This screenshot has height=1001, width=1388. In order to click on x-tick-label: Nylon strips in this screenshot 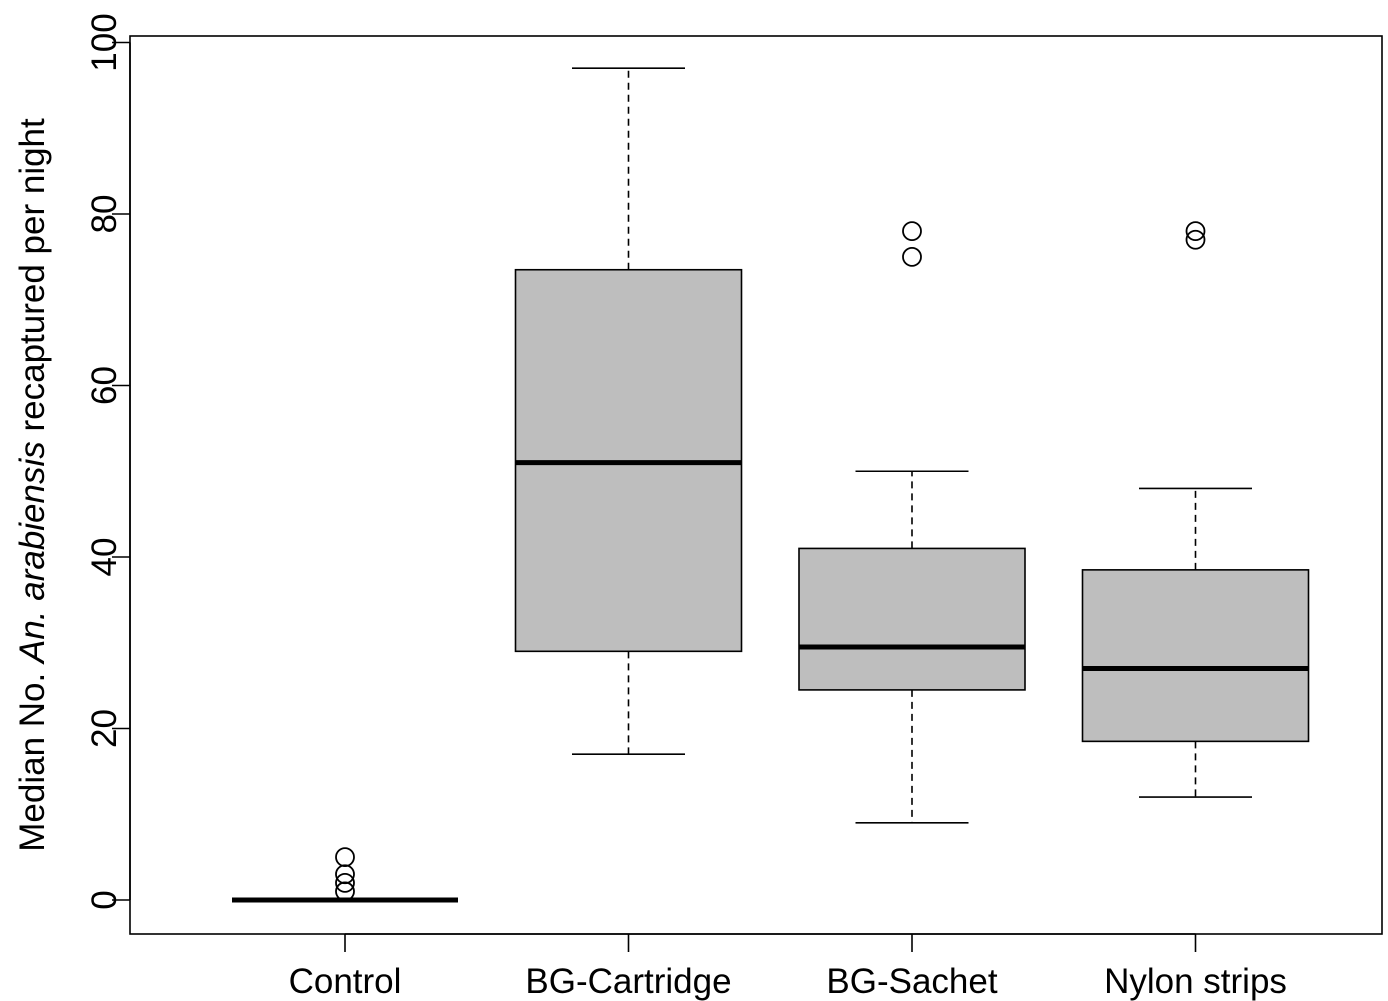, I will do `click(1195, 981)`.